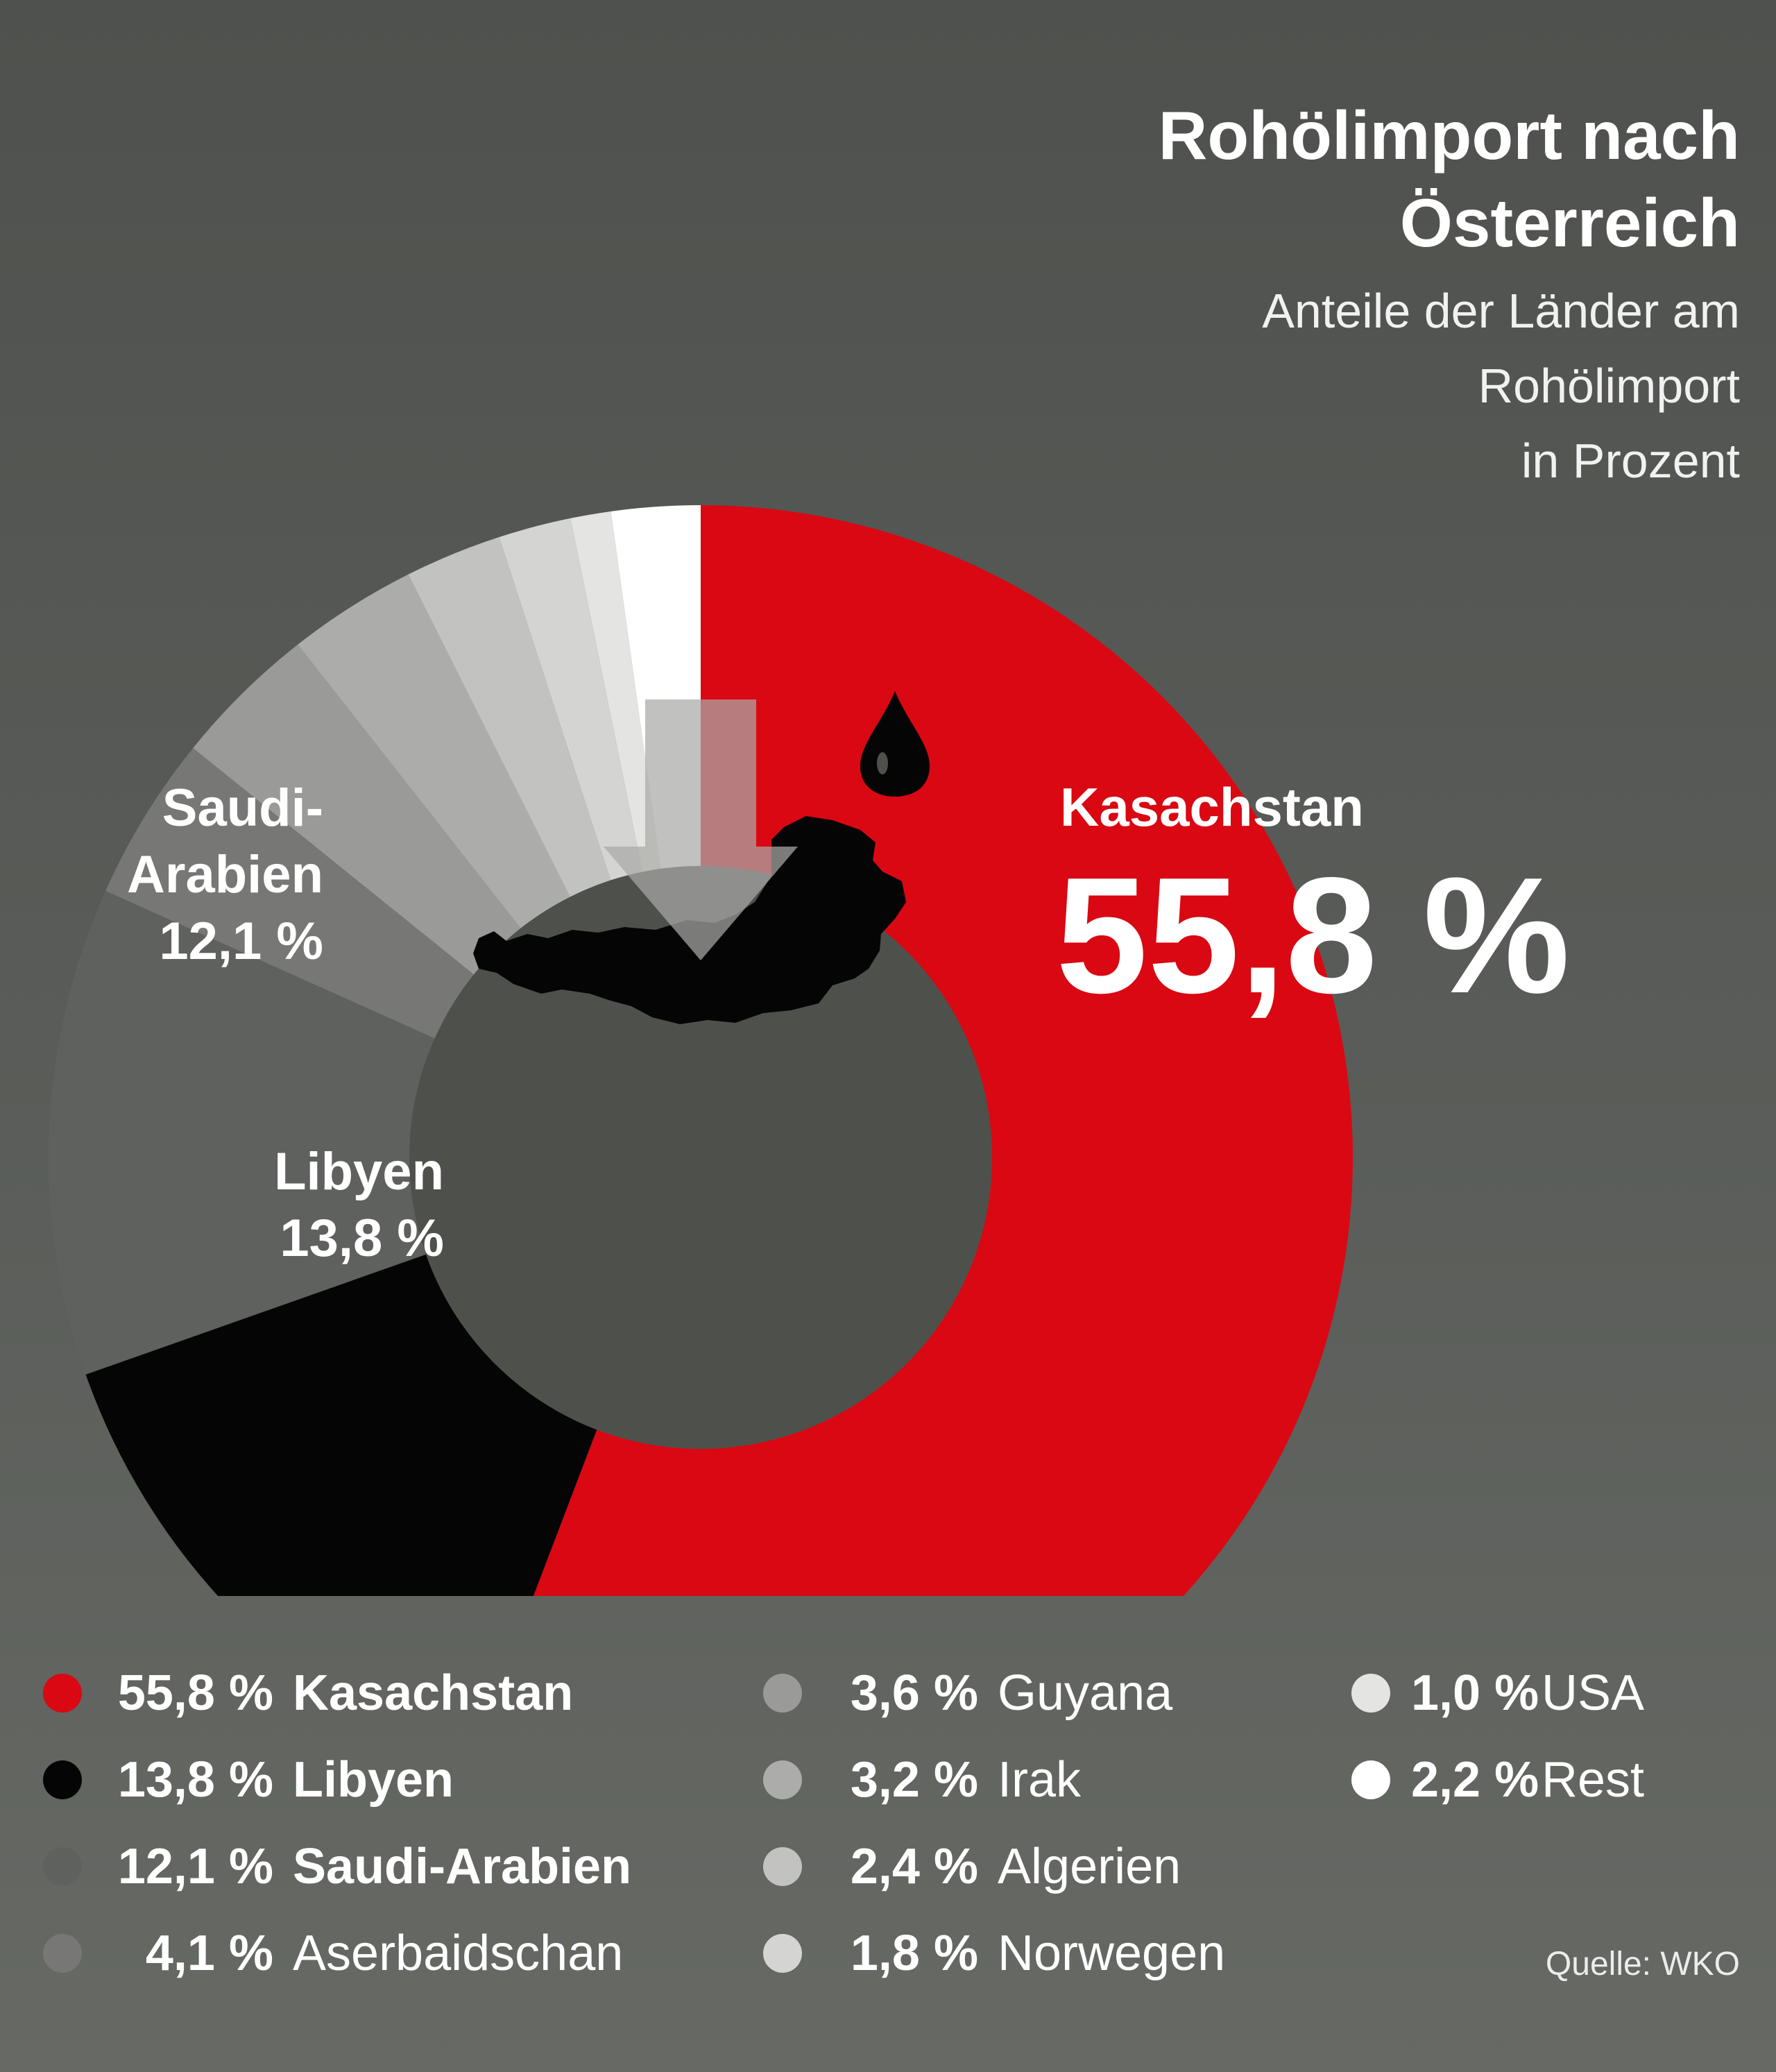  What do you see at coordinates (458, 1953) in the screenshot?
I see `legend-label: Aserbaidschan` at bounding box center [458, 1953].